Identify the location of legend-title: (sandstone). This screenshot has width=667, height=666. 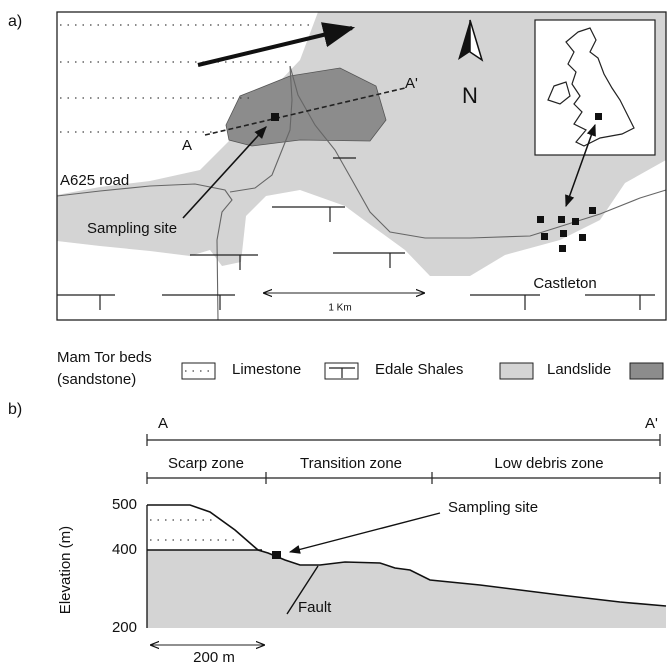
(96, 379).